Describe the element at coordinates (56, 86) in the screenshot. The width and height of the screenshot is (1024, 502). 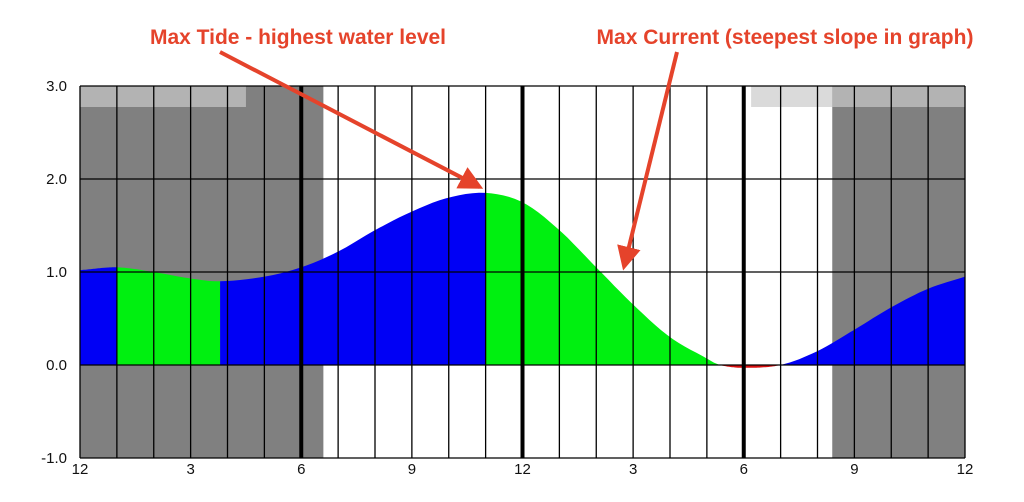
I see `y-tick-label: 3.0` at that location.